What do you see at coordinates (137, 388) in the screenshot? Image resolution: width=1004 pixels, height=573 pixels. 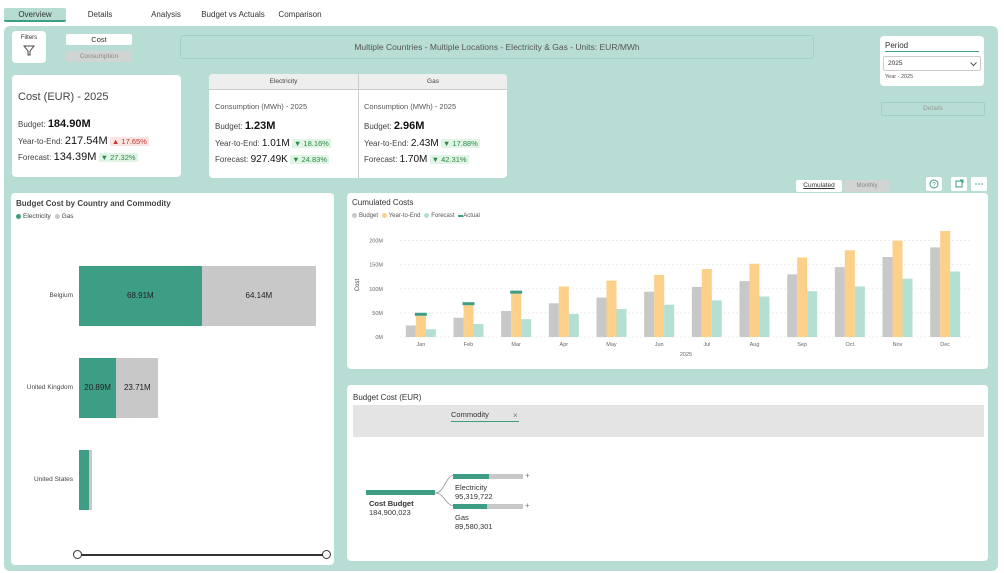 I see `bar-gas: 23.71M` at bounding box center [137, 388].